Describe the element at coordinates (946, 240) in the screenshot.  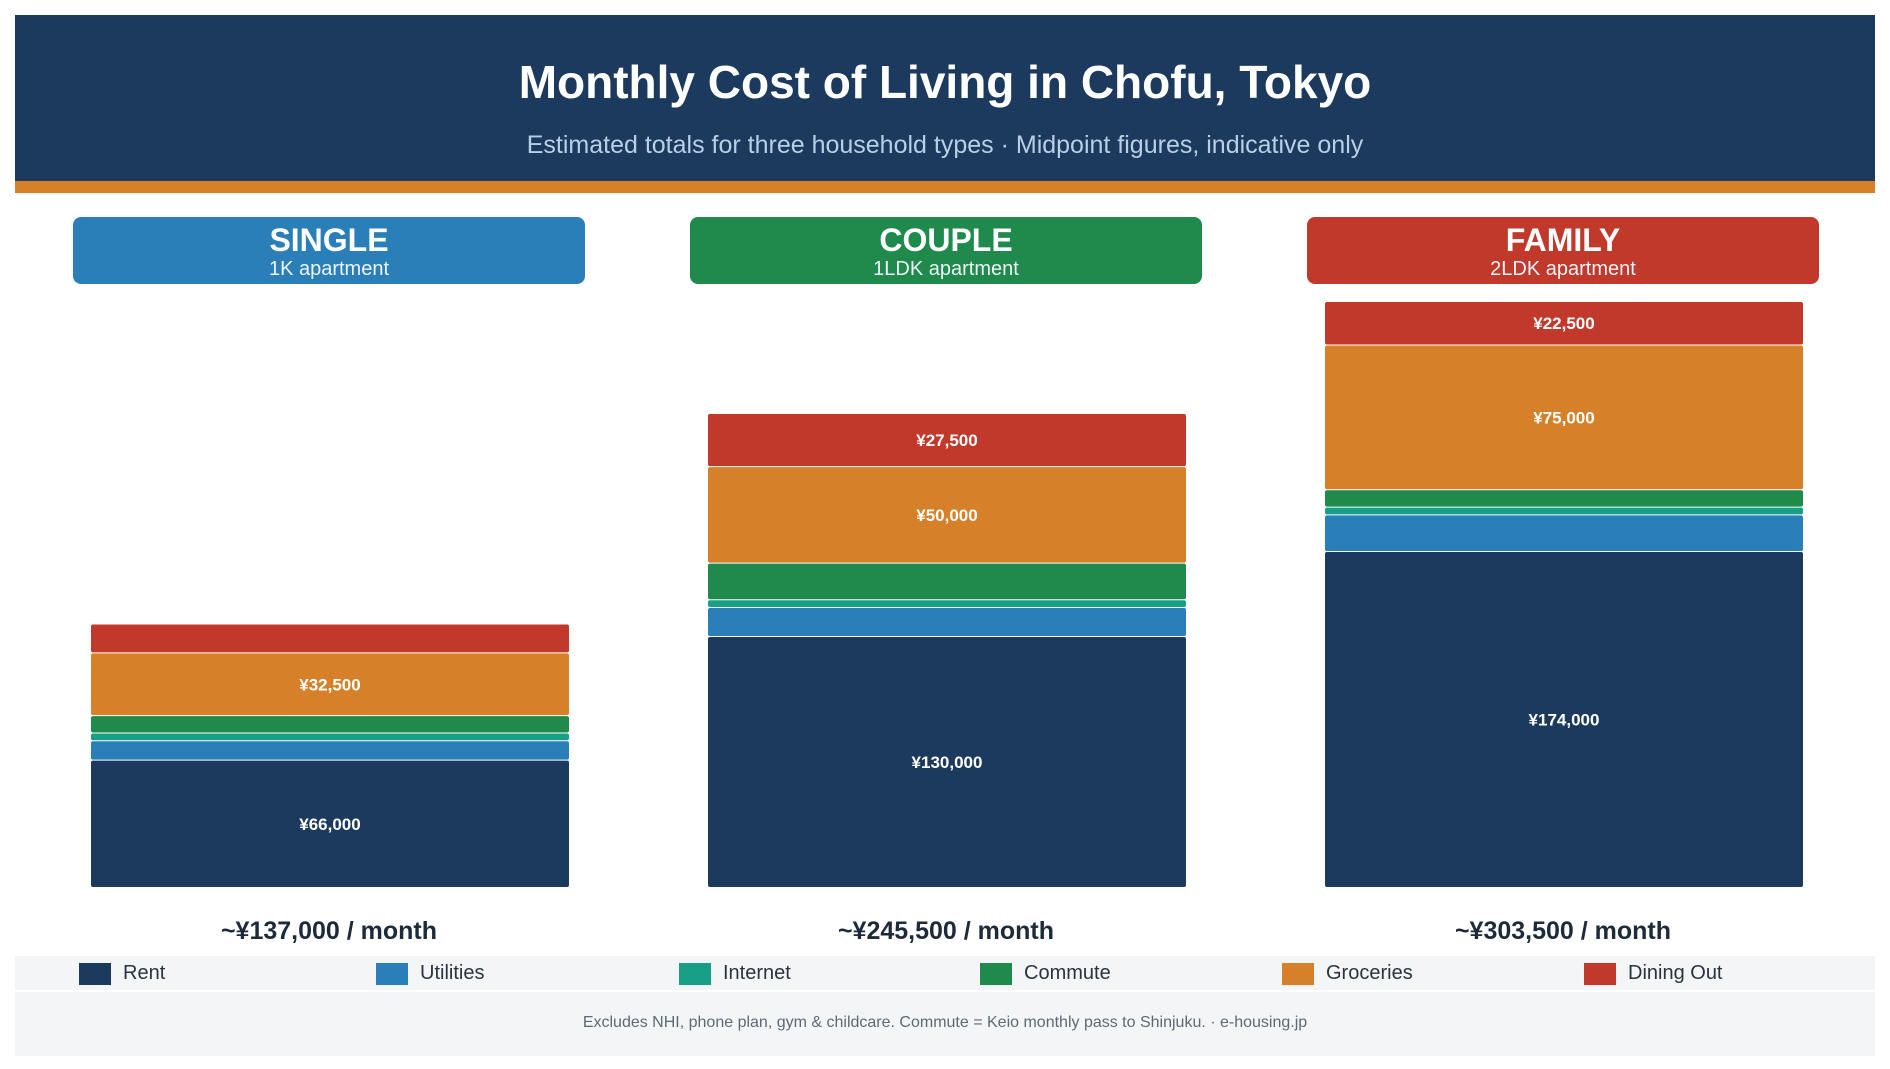
I see `group-name: COUPLE` at that location.